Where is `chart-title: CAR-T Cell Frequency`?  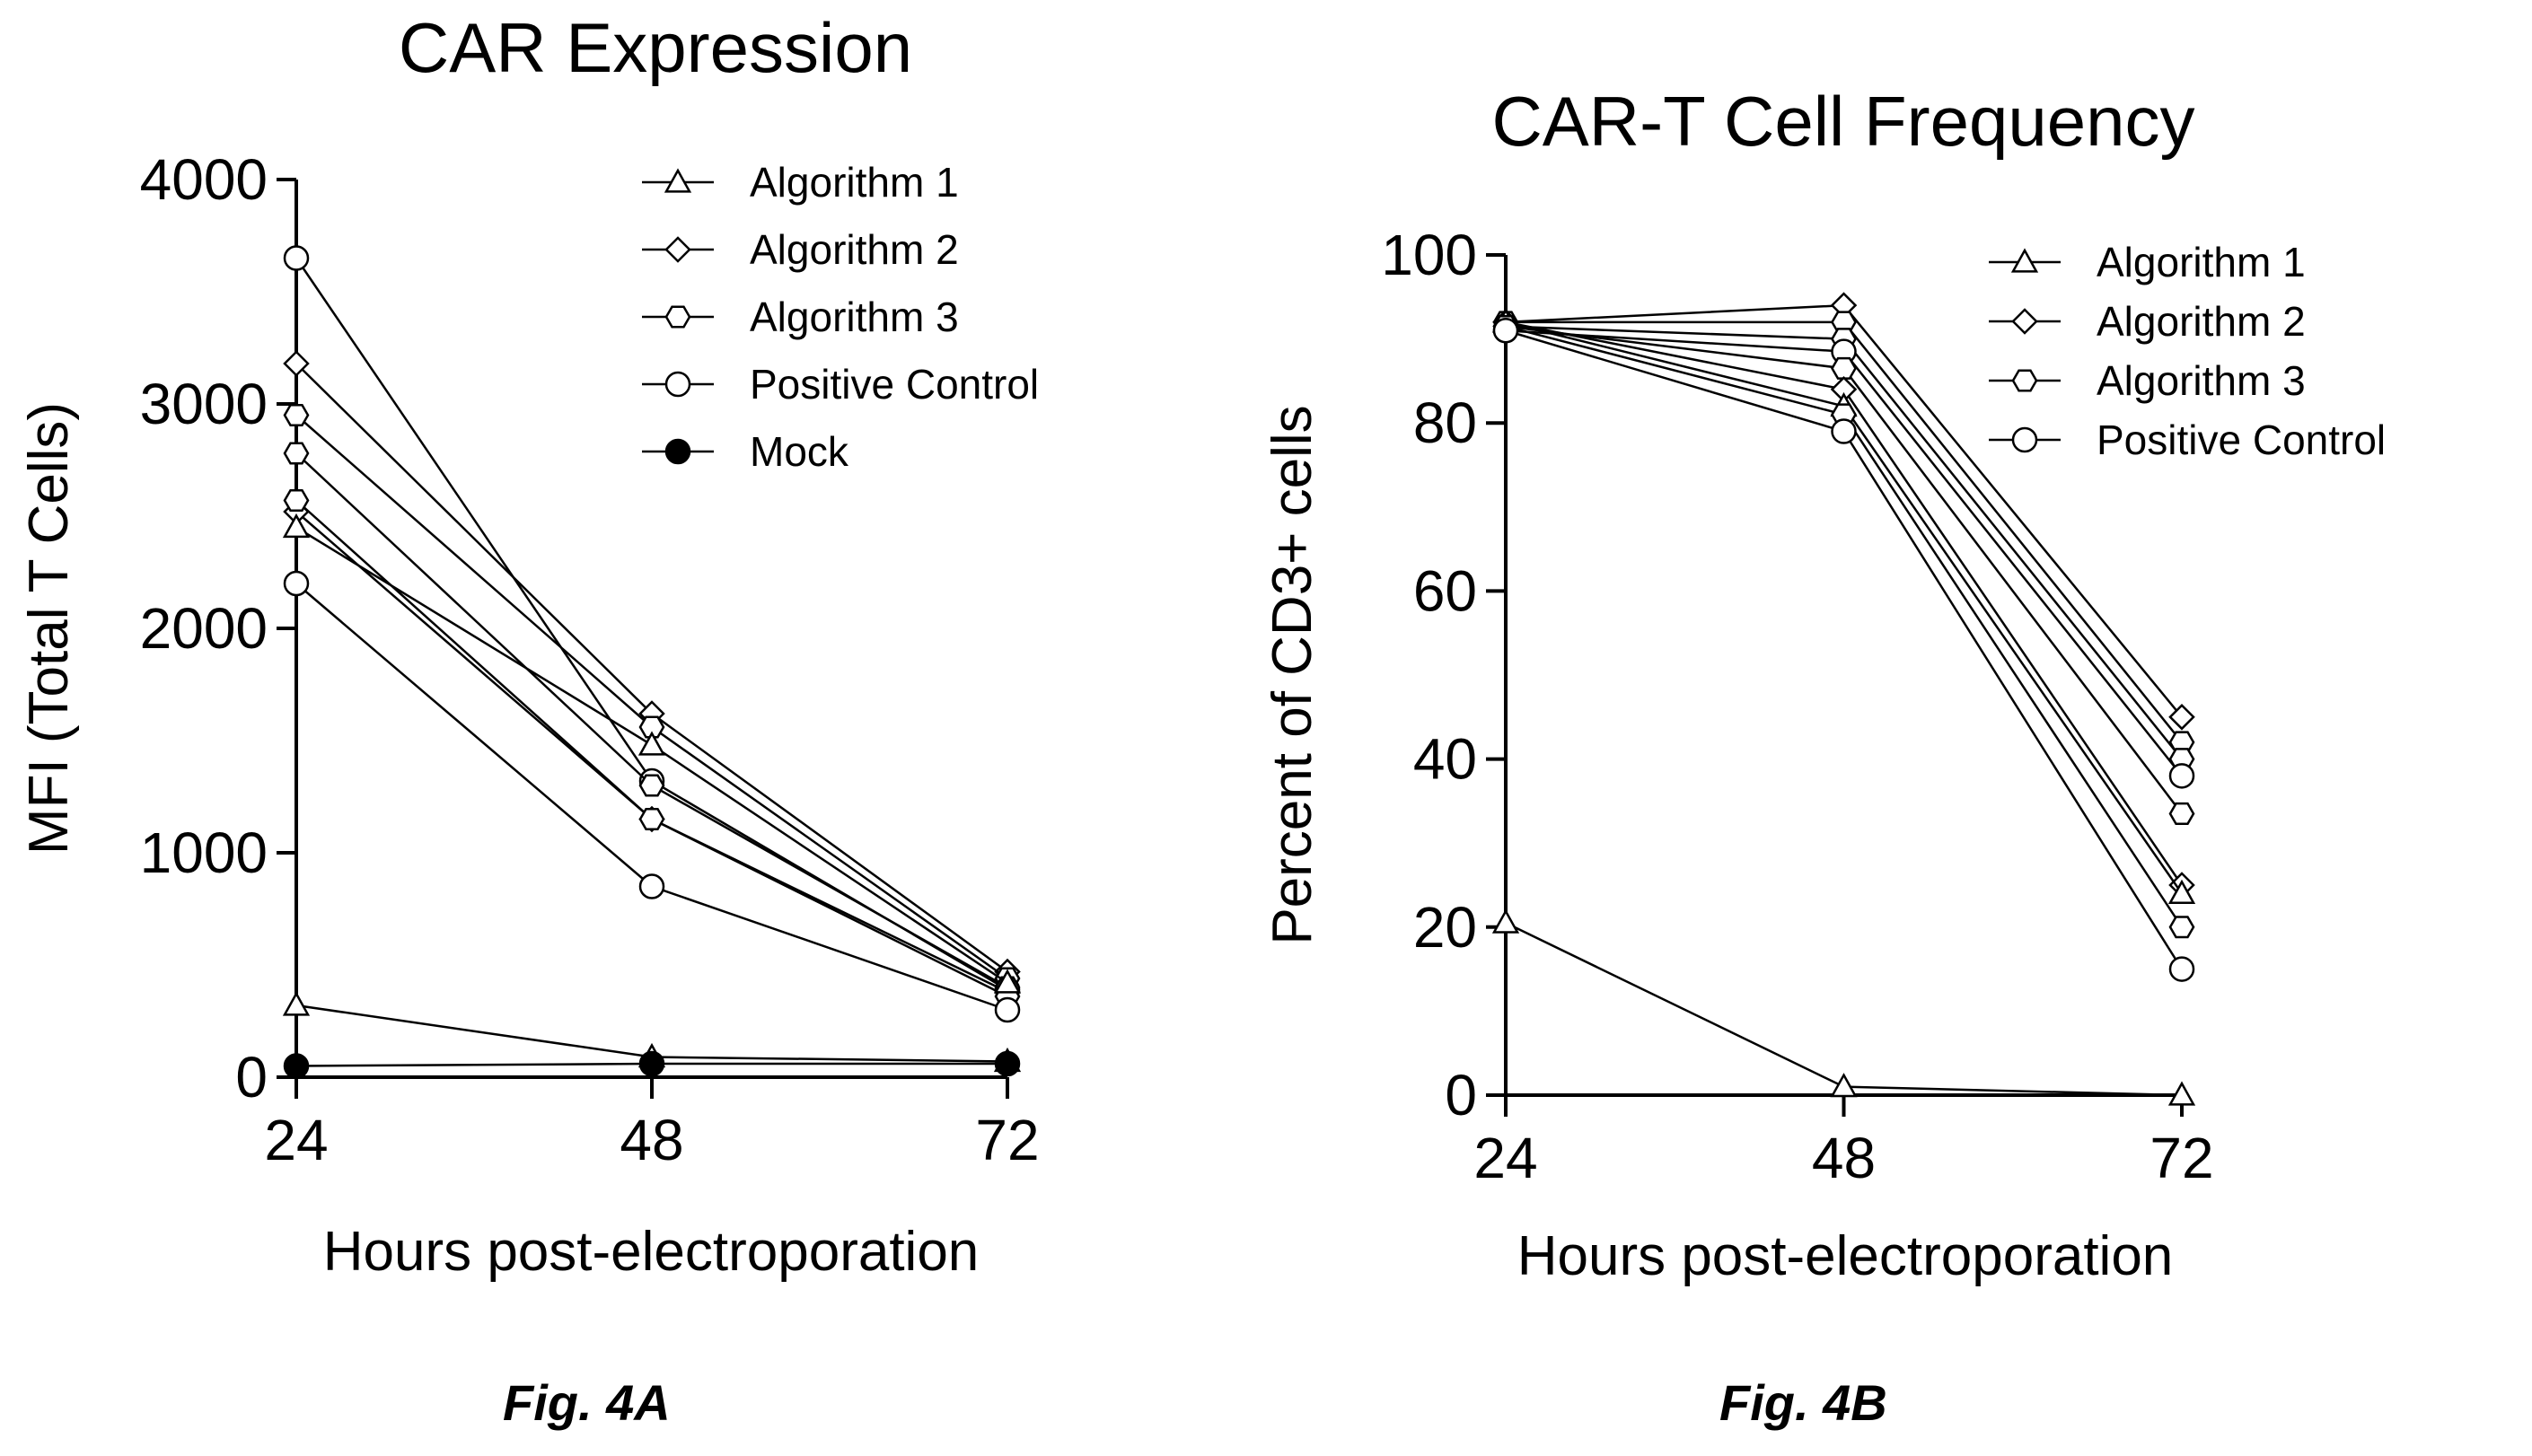
chart-title: CAR-T Cell Frequency is located at coordinates (1842, 122).